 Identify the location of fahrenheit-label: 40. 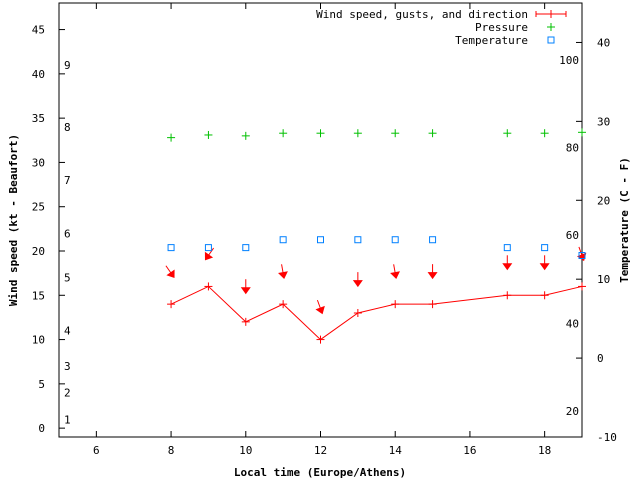
(572, 323).